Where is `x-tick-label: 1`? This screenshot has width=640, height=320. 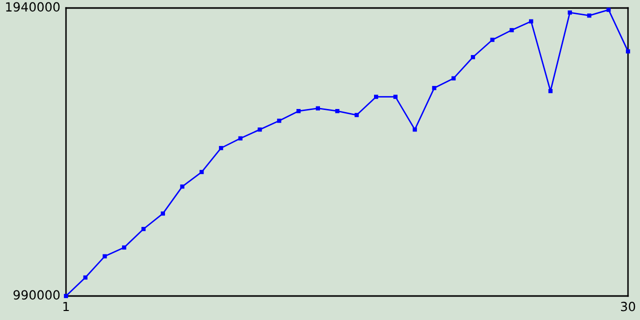 x-tick-label: 1 is located at coordinates (66, 307).